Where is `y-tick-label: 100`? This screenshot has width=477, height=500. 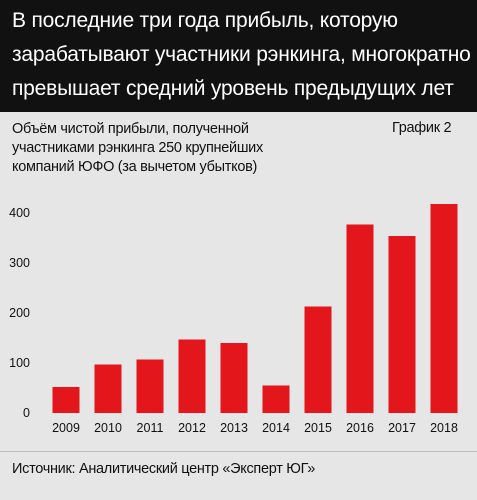
y-tick-label: 100 is located at coordinates (19, 363).